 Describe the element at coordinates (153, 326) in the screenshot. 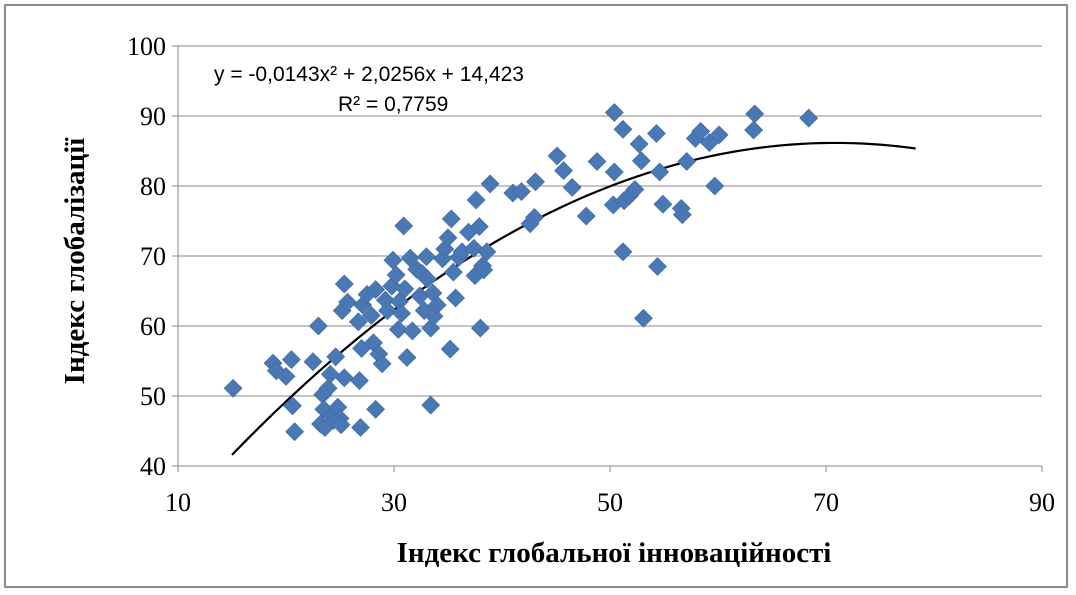

I see `y-tick-label: 60` at that location.